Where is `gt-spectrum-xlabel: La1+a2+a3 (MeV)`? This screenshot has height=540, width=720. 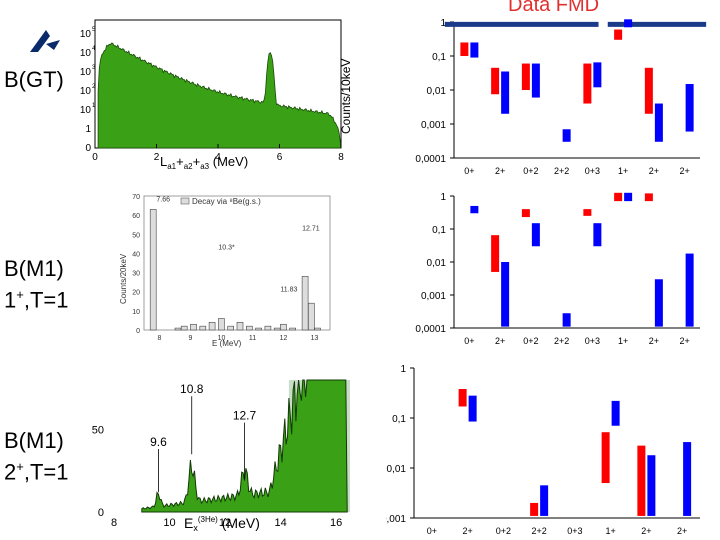 gt-spectrum-xlabel: La1+a2+a3 (MeV) is located at coordinates (204, 162).